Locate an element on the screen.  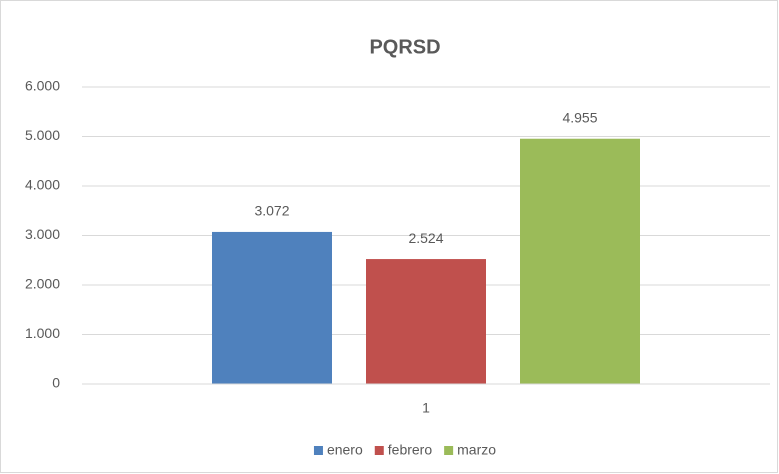
y-tick-label: 6.000 is located at coordinates (42, 86).